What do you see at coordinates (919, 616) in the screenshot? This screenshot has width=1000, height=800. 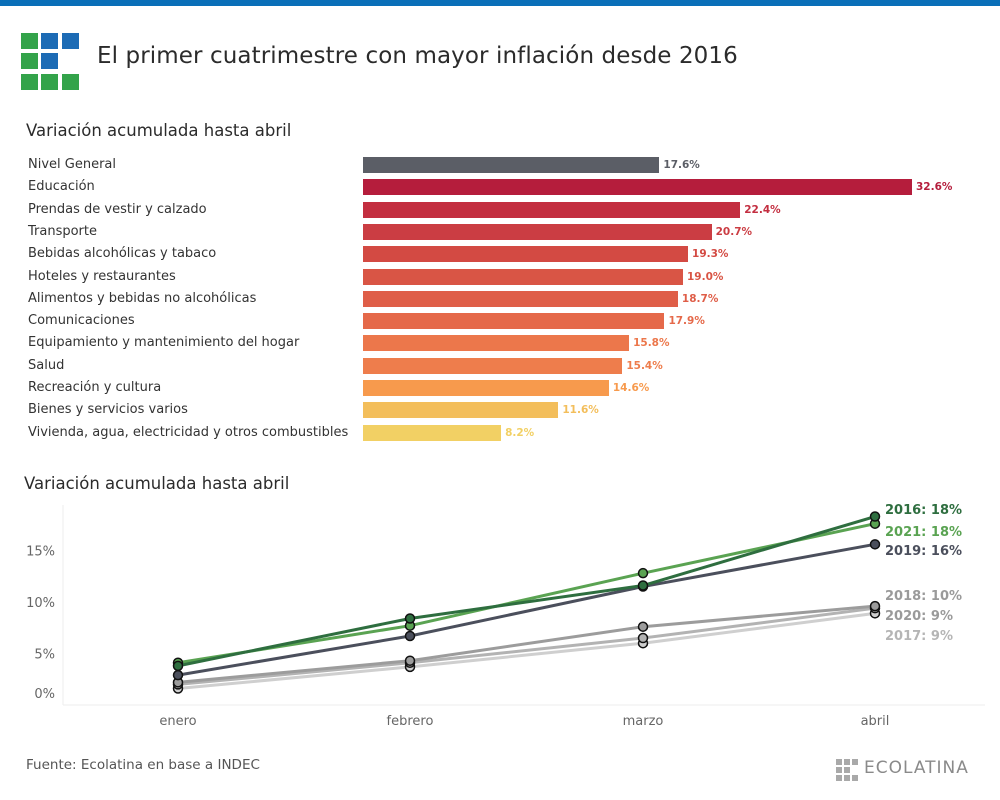 I see `series-end-label: 2020: 9%` at bounding box center [919, 616].